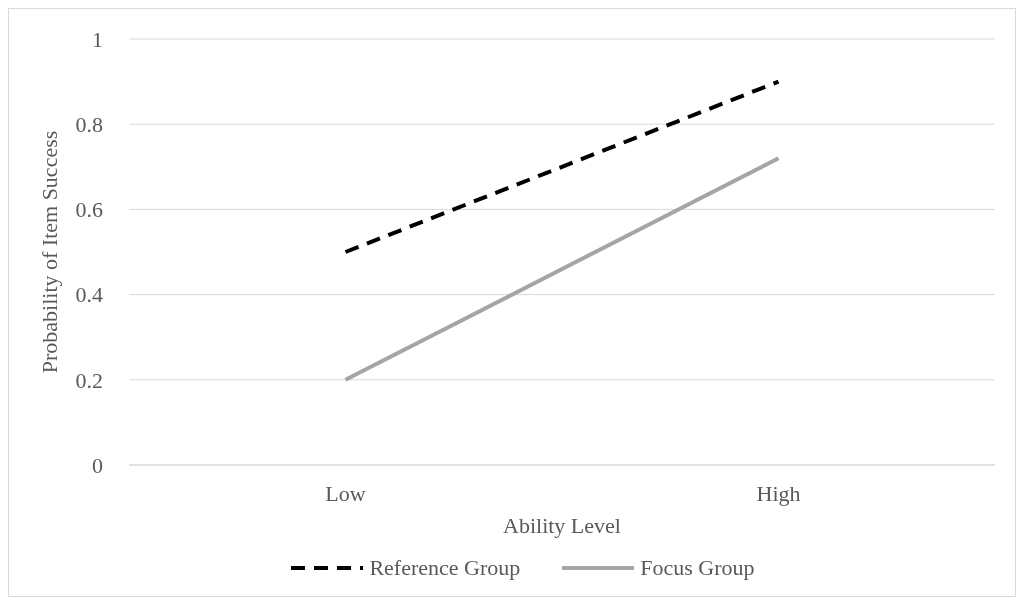  I want to click on y-tick-label: 0.2, so click(89, 380).